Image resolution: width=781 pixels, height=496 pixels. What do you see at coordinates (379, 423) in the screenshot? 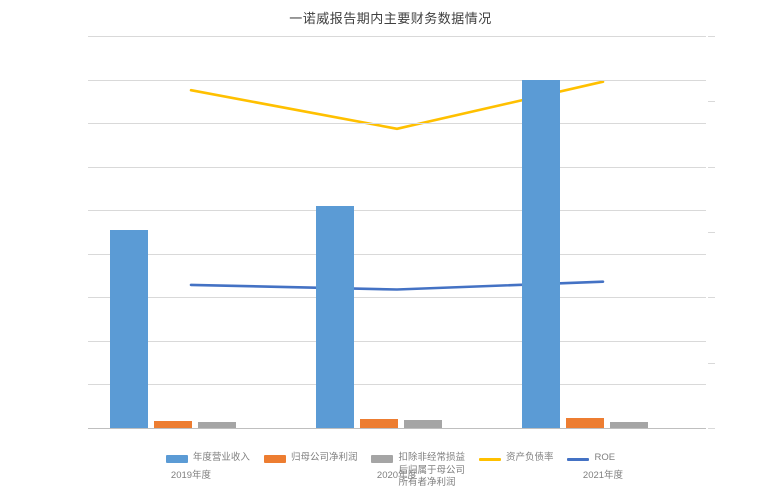
I see `bar-2020年度-归母公司净利润` at bounding box center [379, 423].